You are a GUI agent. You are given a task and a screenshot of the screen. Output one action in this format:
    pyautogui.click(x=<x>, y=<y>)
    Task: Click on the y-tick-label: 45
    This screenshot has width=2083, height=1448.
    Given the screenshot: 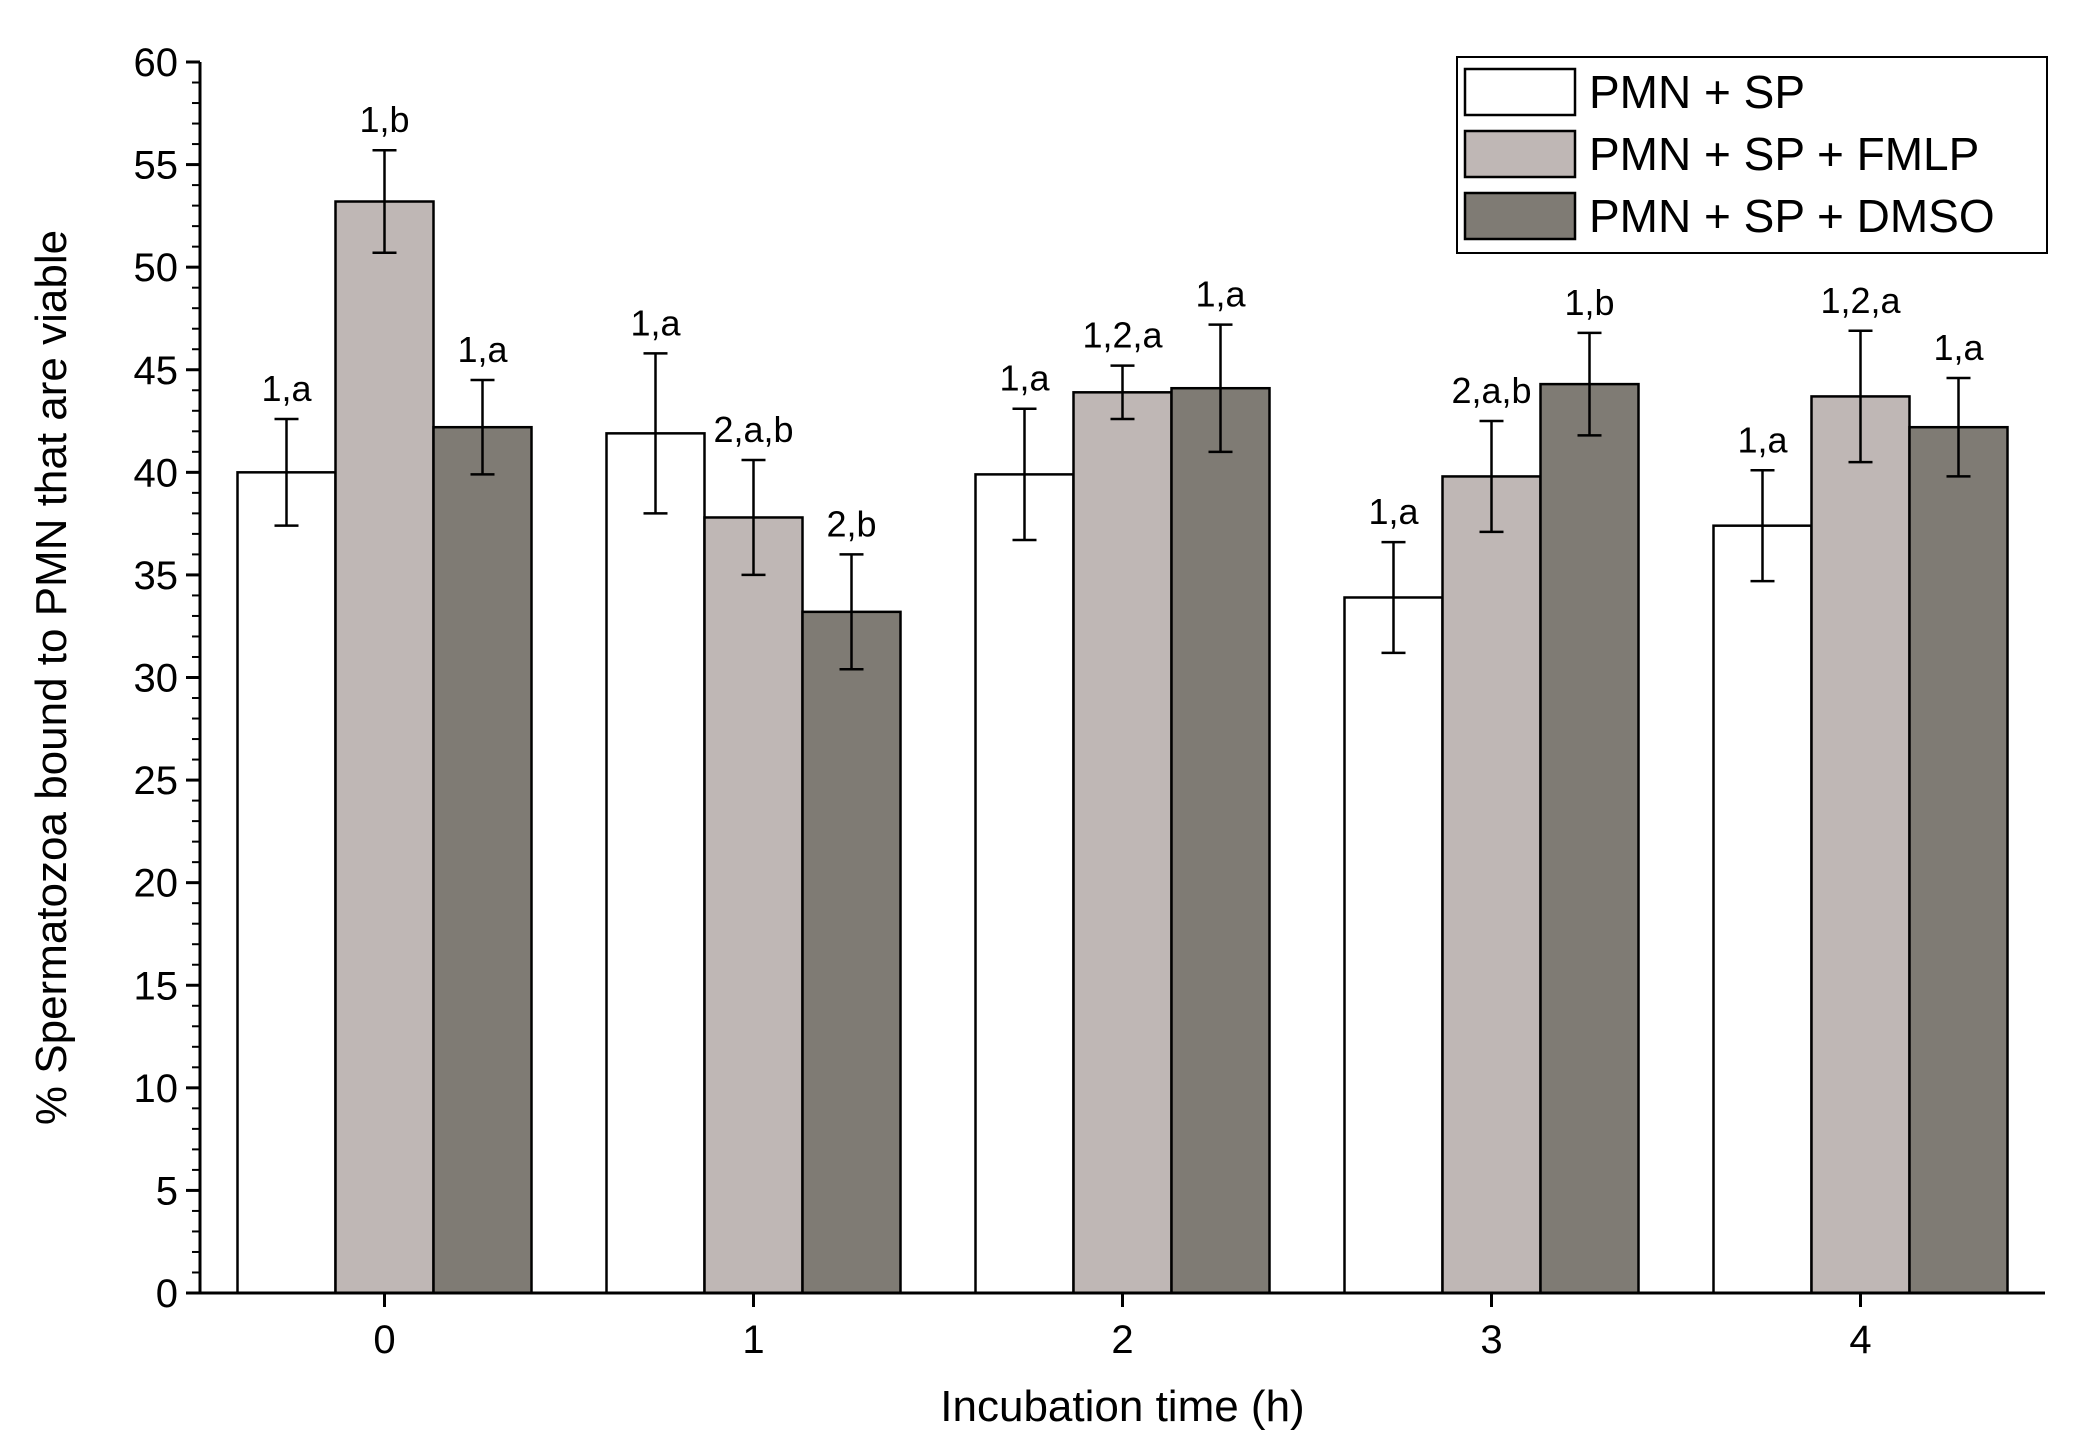 What is the action you would take?
    pyautogui.click(x=156, y=371)
    